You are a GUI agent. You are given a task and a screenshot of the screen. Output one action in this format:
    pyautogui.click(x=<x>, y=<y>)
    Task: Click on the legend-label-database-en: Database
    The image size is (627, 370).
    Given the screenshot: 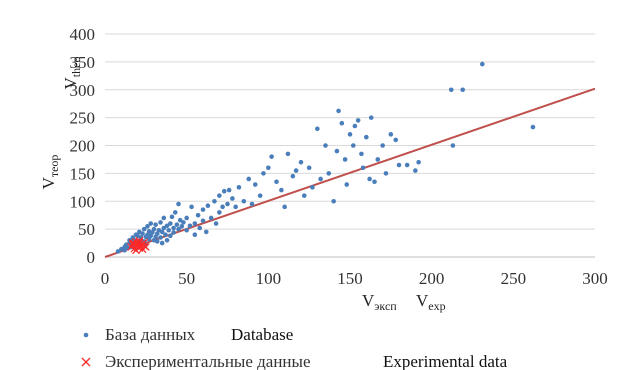 What is the action you would take?
    pyautogui.click(x=262, y=334)
    